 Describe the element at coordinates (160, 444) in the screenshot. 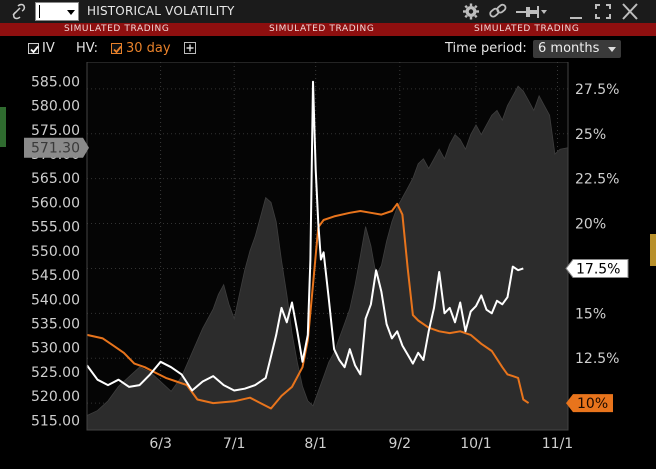

I see `x-axis-tick-label: 6/3` at that location.